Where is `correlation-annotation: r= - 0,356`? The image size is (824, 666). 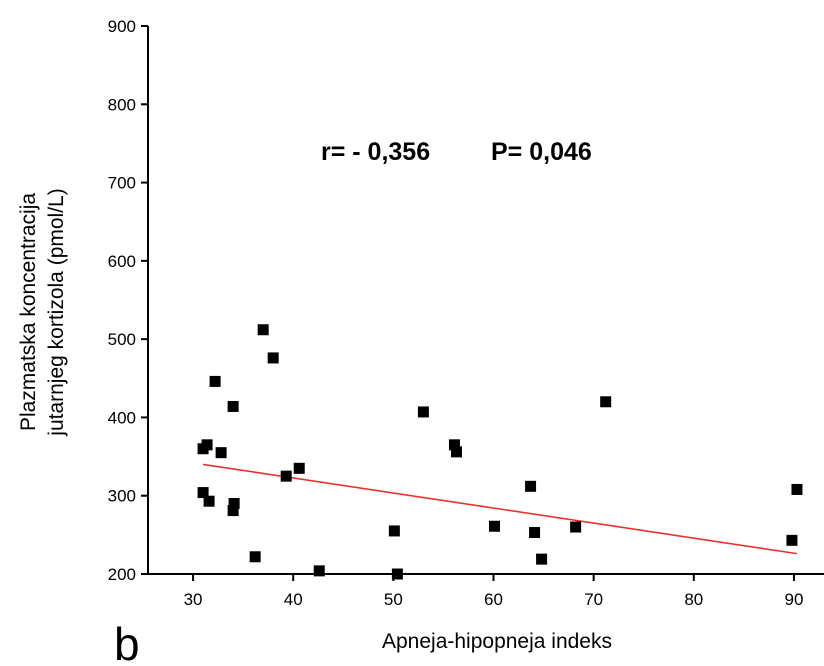
correlation-annotation: r= - 0,356 is located at coordinates (375, 152).